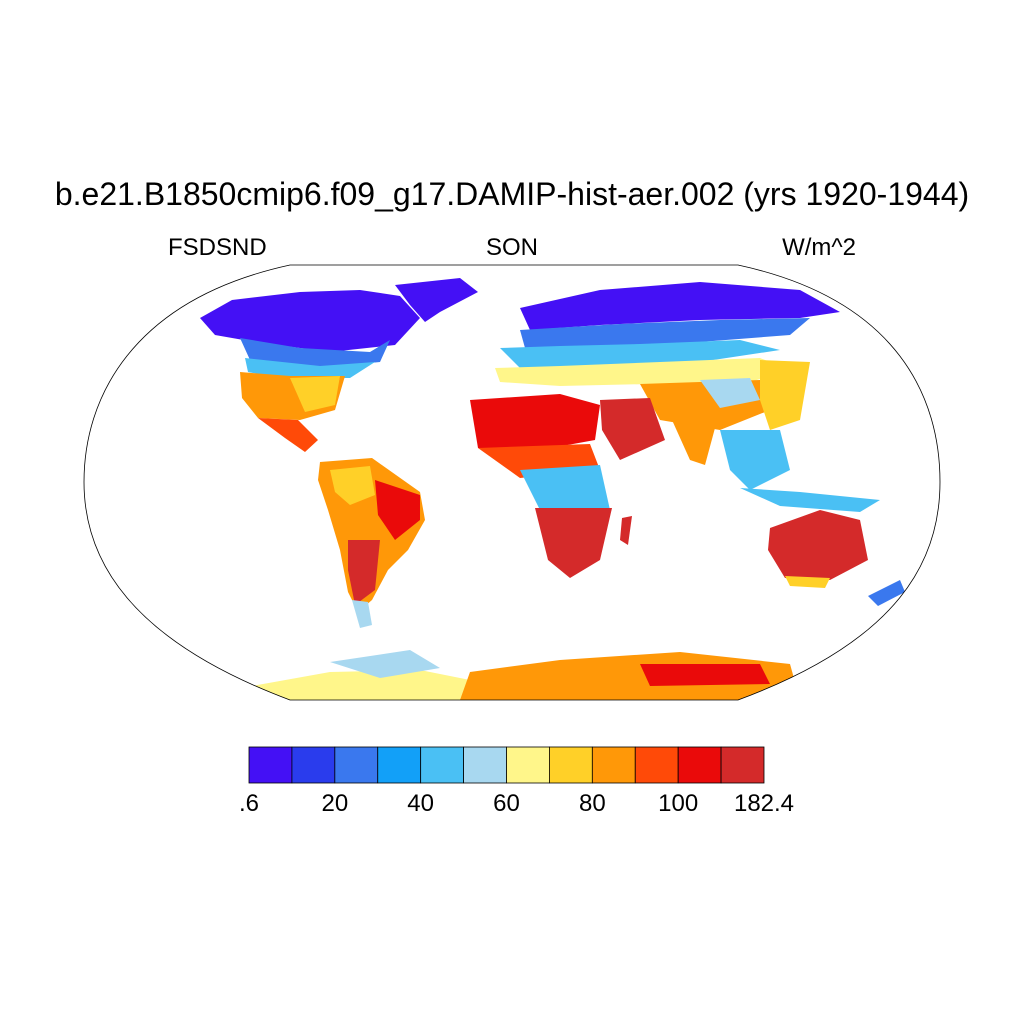  Describe the element at coordinates (436, 300) in the screenshot. I see `greenland` at that location.